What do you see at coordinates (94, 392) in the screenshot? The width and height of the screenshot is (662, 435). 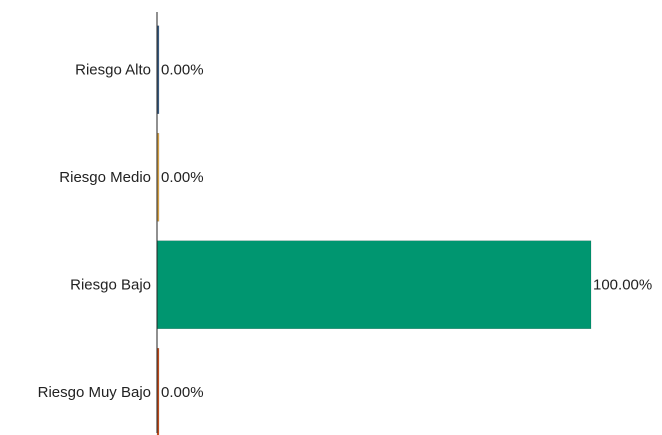 I see `category-label: Riesgo Muy Bajo` at bounding box center [94, 392].